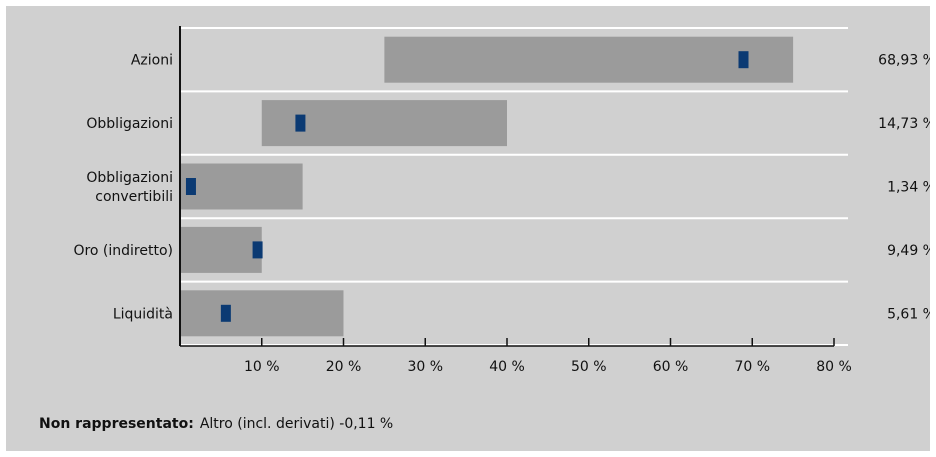 The height and width of the screenshot is (457, 936). Describe the element at coordinates (134, 197) in the screenshot. I see `category-label: convertibili` at that location.